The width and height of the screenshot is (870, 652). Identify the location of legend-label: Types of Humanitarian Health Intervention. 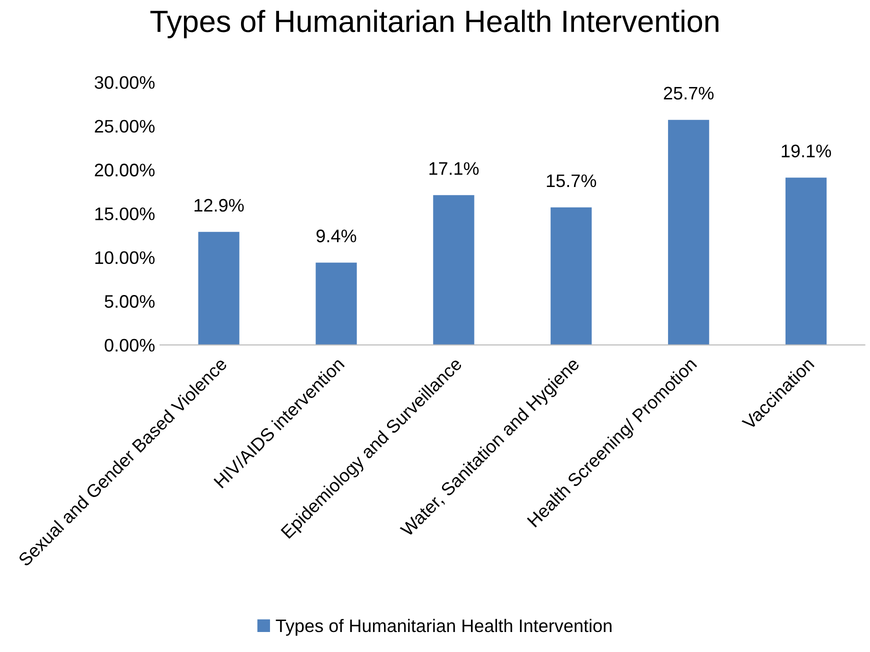
(444, 627).